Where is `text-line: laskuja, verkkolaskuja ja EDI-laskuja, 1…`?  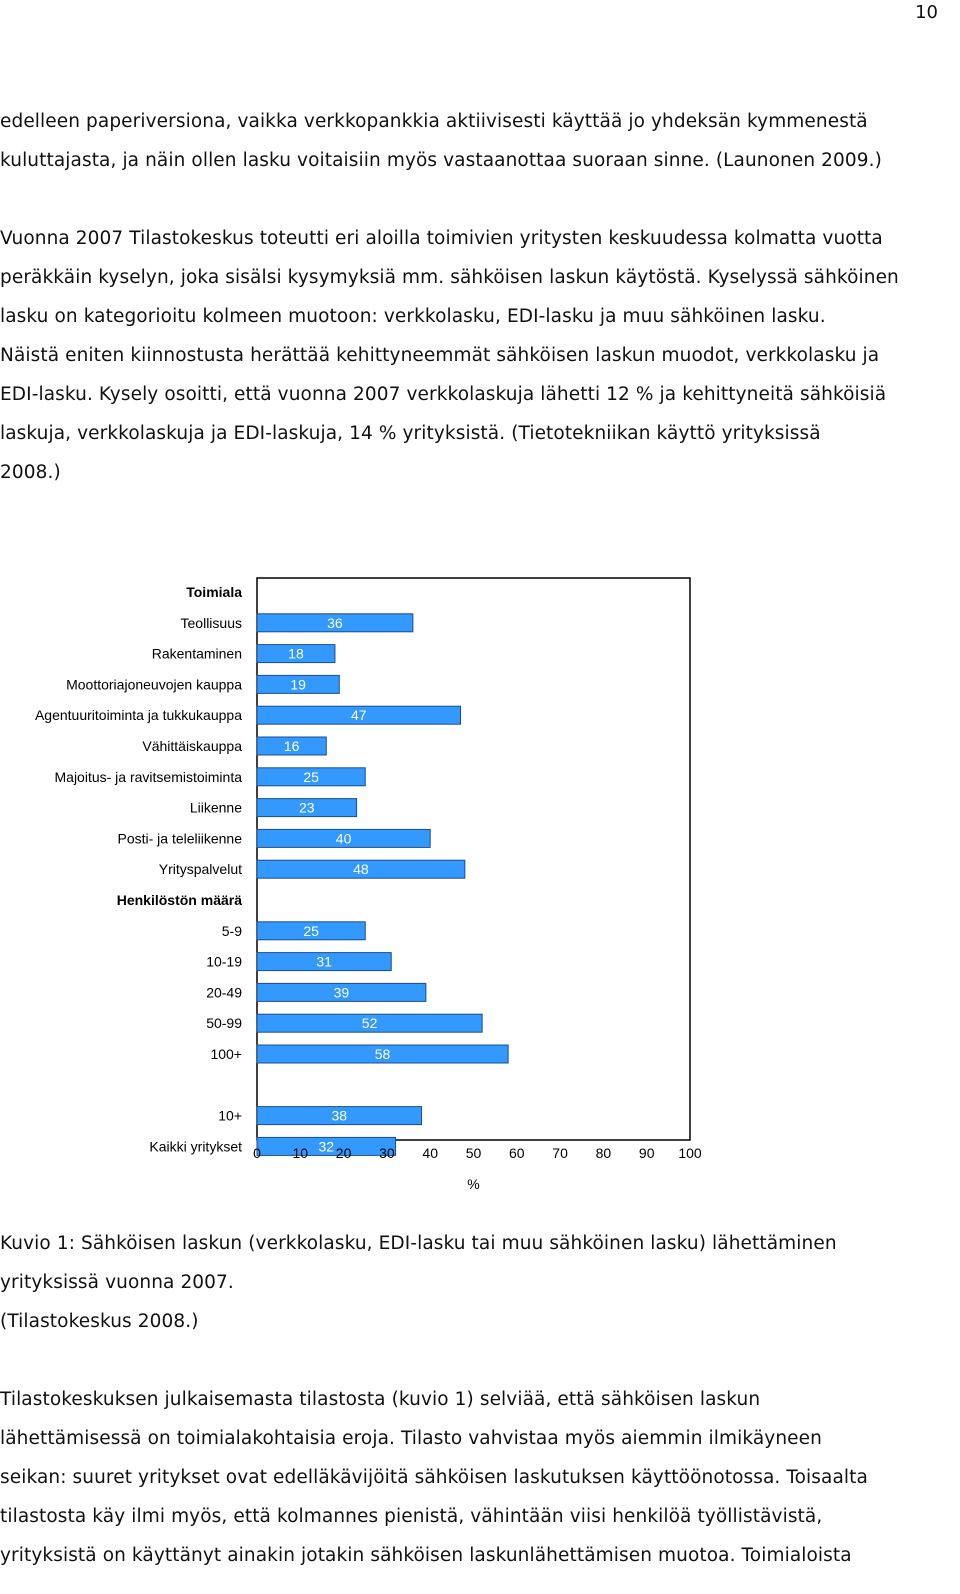 text-line: laskuja, verkkolaskuja ja EDI-laskuja, 1… is located at coordinates (410, 433).